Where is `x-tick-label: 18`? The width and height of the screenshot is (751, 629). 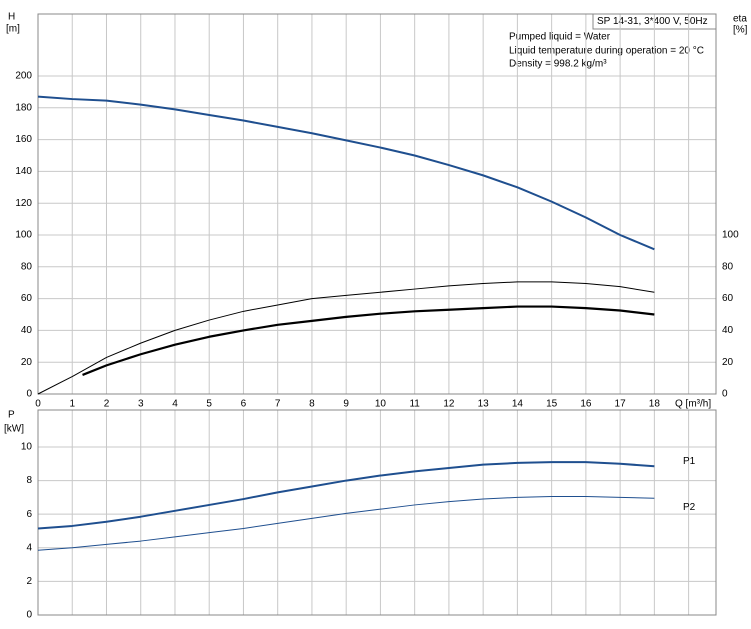
x-tick-label: 18 is located at coordinates (655, 404).